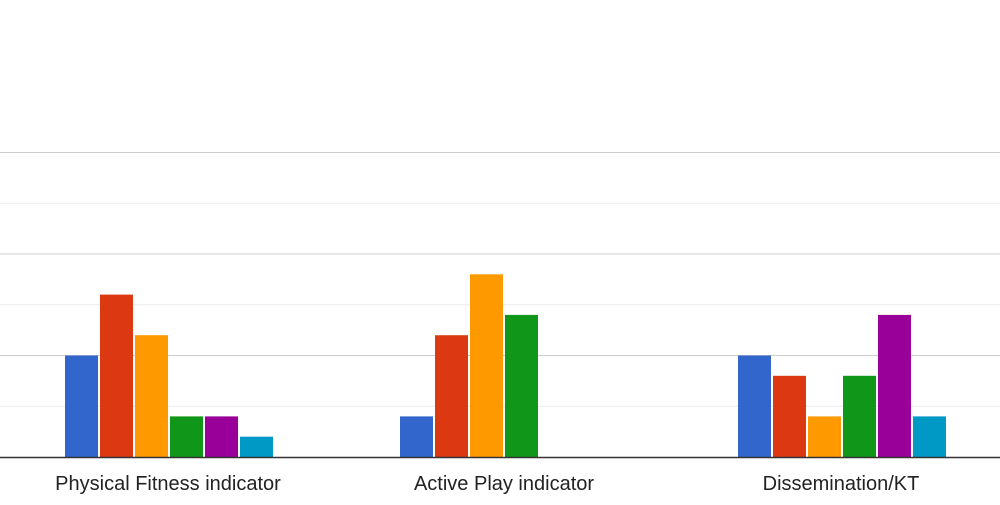  I want to click on bar-c2-s5, so click(929, 436).